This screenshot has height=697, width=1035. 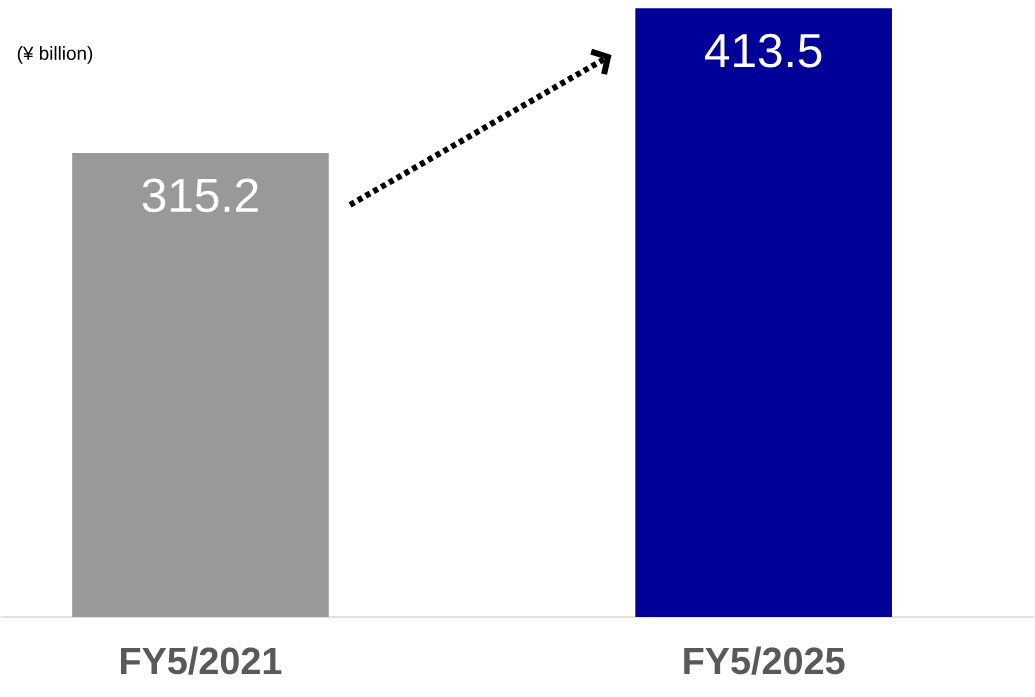 What do you see at coordinates (763, 50) in the screenshot?
I see `data-label: 413.5` at bounding box center [763, 50].